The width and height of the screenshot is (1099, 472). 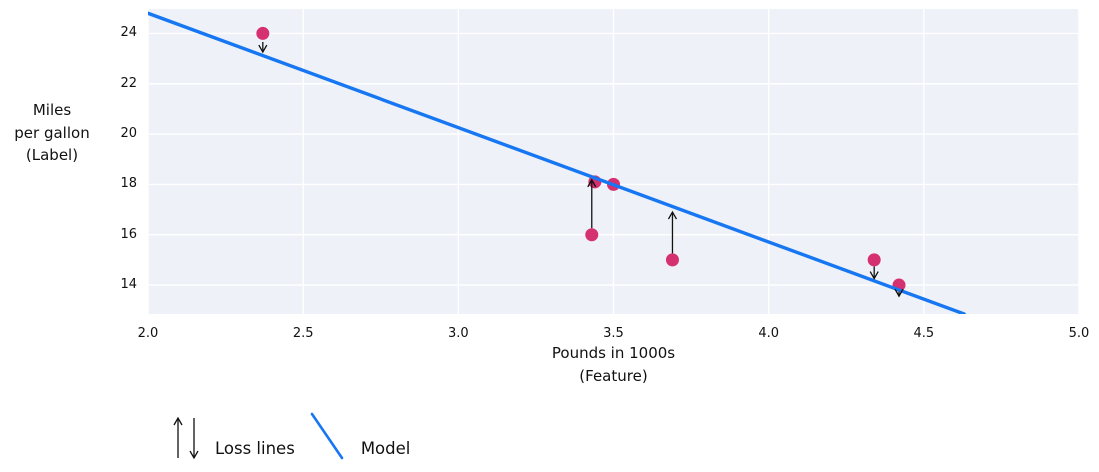 What do you see at coordinates (52, 110) in the screenshot?
I see `y-axis-label-line: Miles` at bounding box center [52, 110].